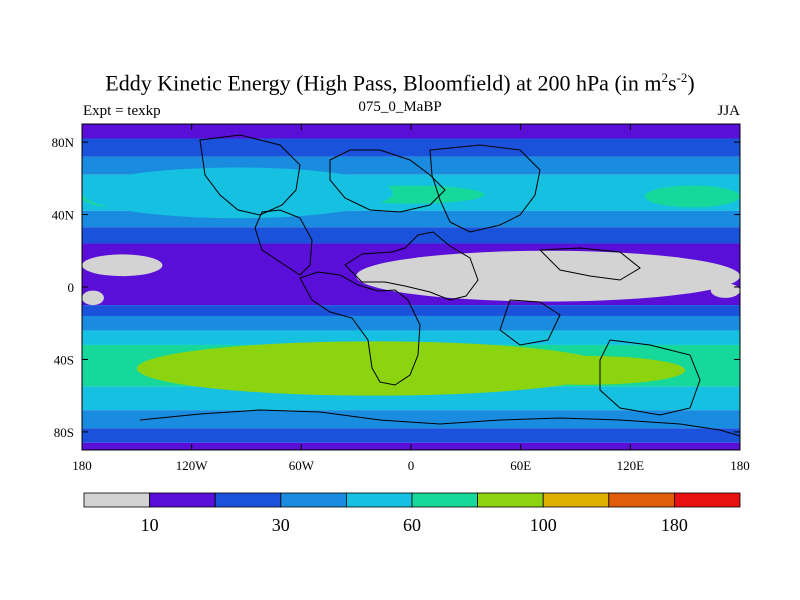 The height and width of the screenshot is (600, 800). Describe the element at coordinates (411, 465) in the screenshot. I see `x-tick-label: 0` at that location.